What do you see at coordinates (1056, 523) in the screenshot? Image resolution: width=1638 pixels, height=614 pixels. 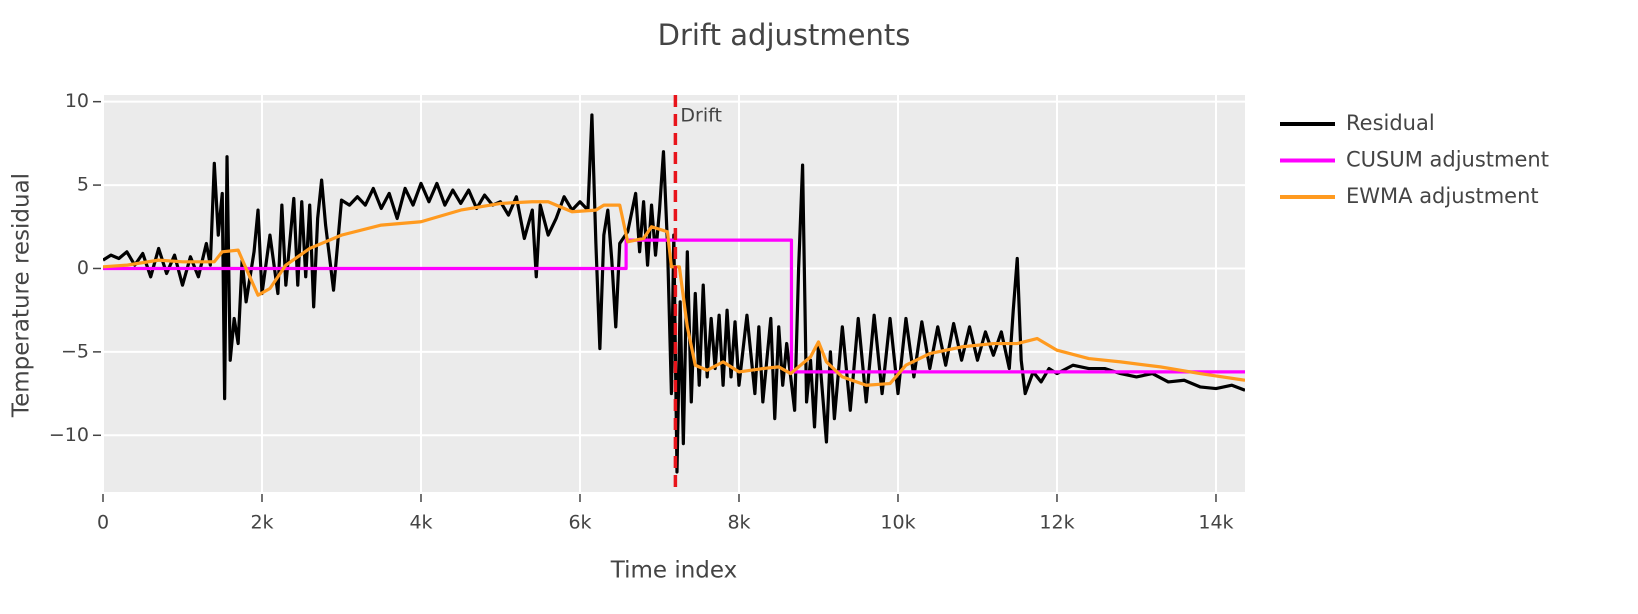 I see `x-tick-label: 12k` at bounding box center [1056, 523].